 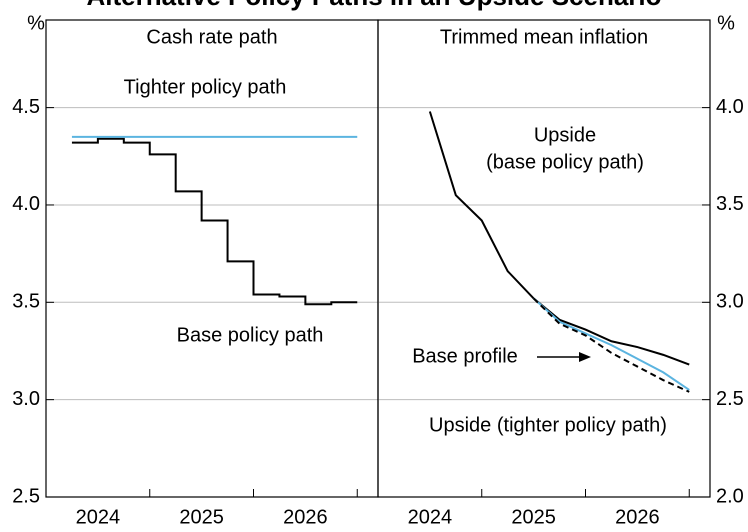 What do you see at coordinates (465, 356) in the screenshot?
I see `series-label: Base profile` at bounding box center [465, 356].